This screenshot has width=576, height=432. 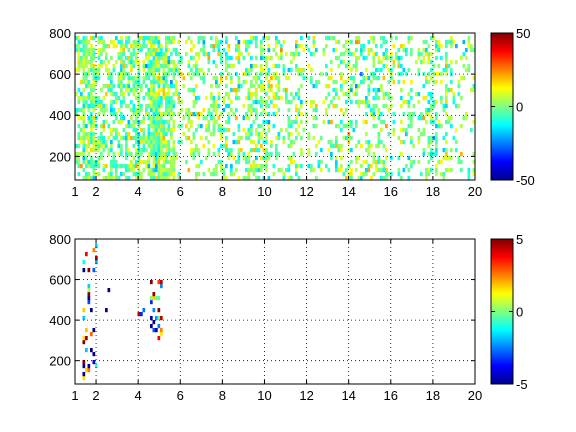 I want to click on x-tick-label: 8, so click(x=222, y=191).